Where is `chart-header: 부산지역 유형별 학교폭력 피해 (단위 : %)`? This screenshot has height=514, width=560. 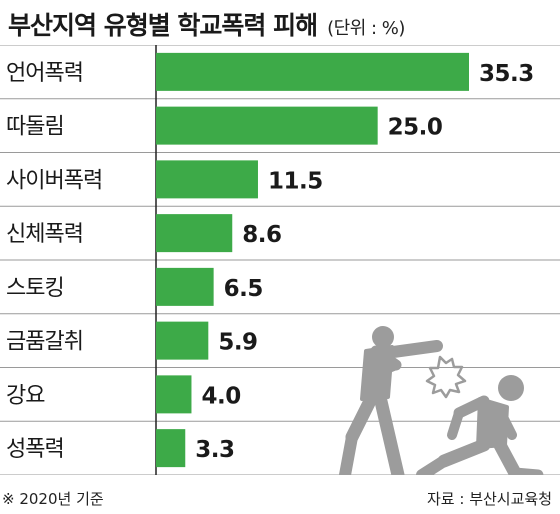
chart-header: 부산지역 유형별 학교폭력 피해 (단위 : %) is located at coordinates (206, 23).